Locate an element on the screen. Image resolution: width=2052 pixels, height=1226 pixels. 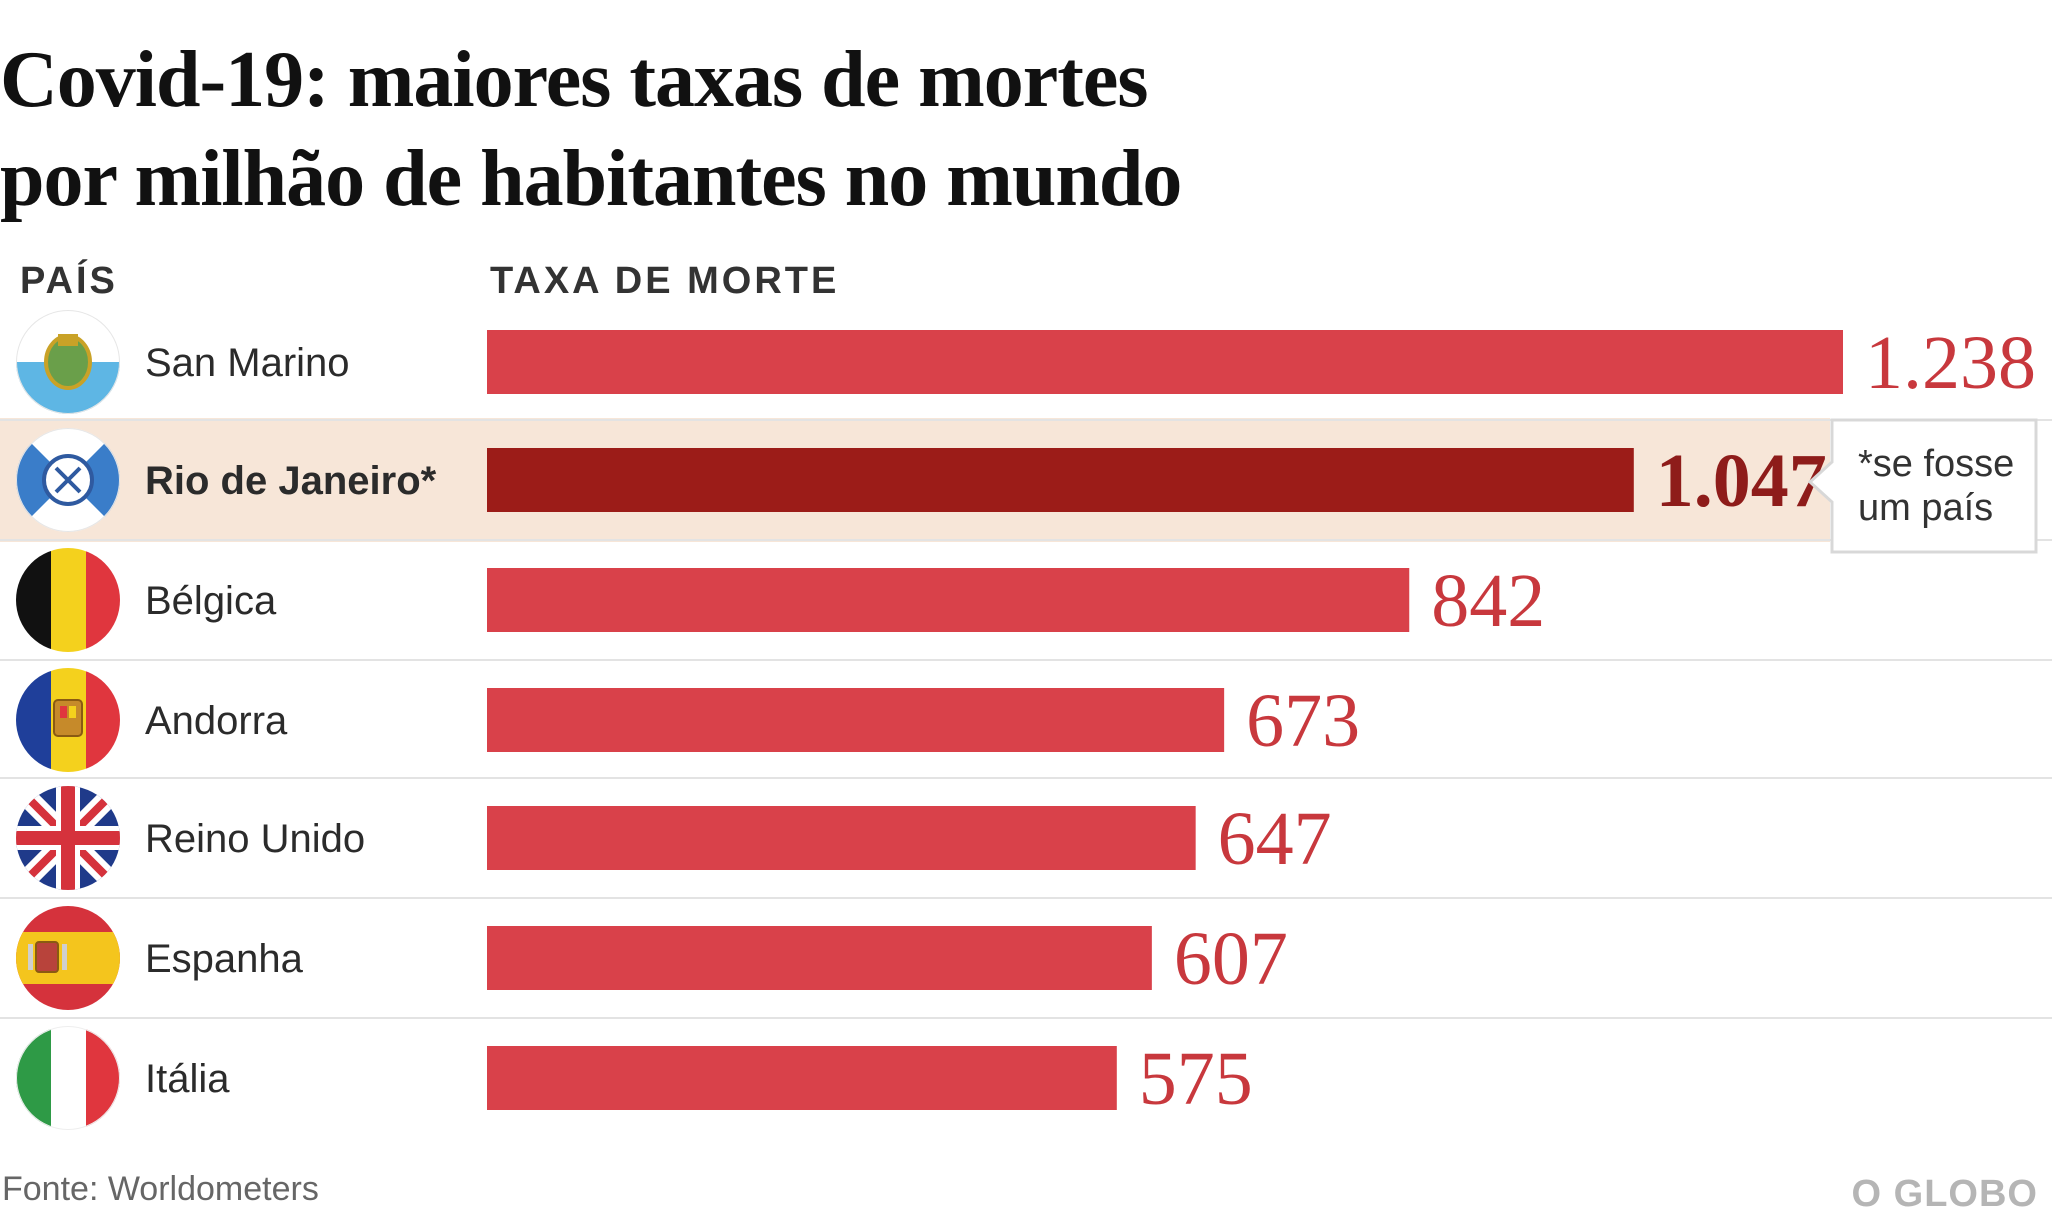
belgium-flag-icon is located at coordinates (68, 600).